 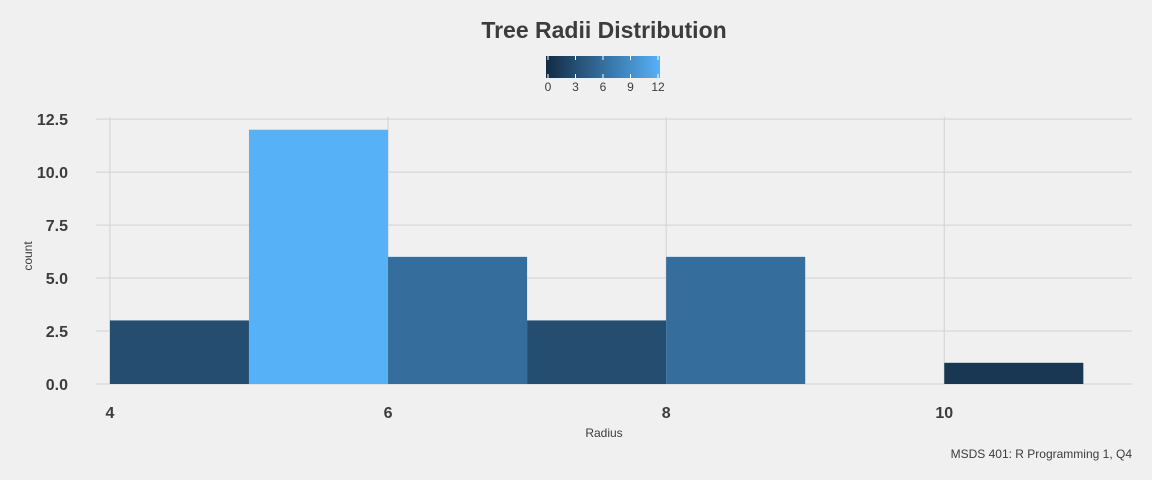 What do you see at coordinates (1042, 454) in the screenshot?
I see `chart-caption: MSDS 401: R Programming 1, Q4` at bounding box center [1042, 454].